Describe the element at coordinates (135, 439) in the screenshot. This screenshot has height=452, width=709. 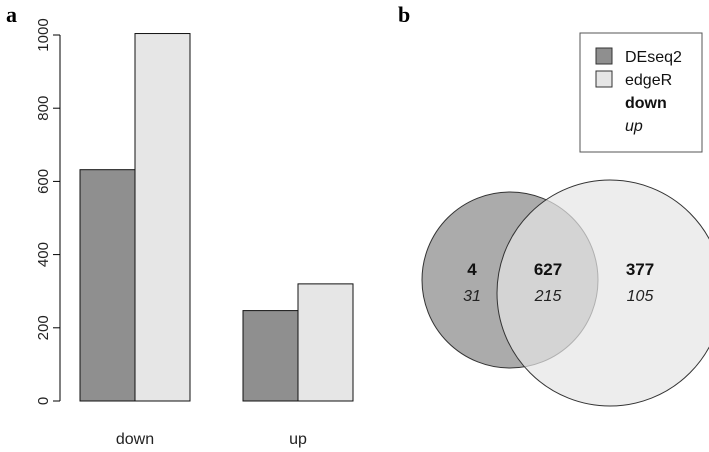
I see `category-label-down: down` at that location.